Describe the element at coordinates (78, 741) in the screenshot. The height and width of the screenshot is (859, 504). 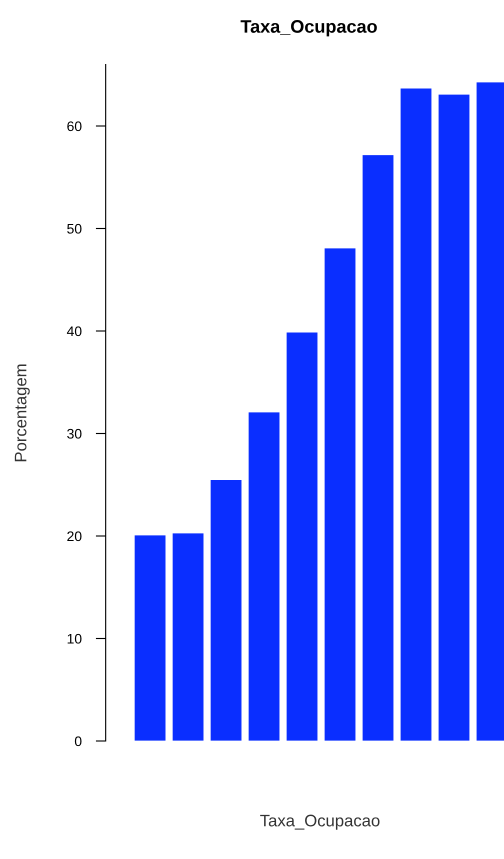
I see `y-tick-label: 0` at that location.